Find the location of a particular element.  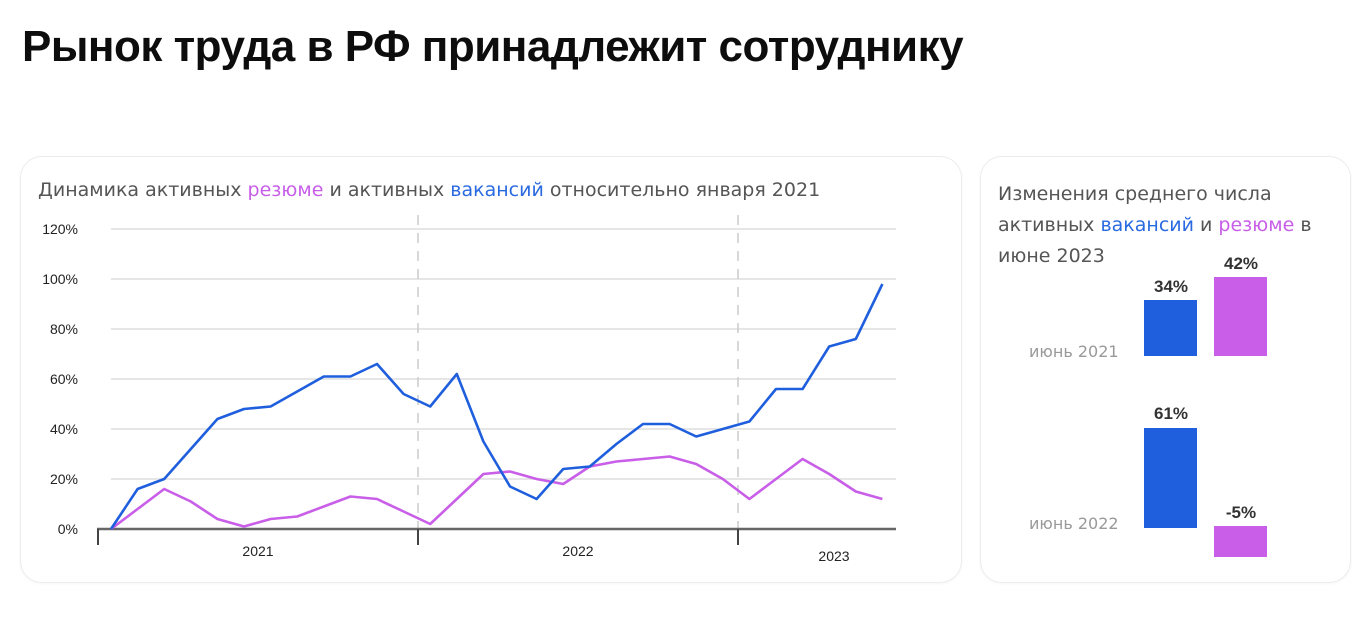

row-label-2022: июнь 2022 is located at coordinates (1074, 523).